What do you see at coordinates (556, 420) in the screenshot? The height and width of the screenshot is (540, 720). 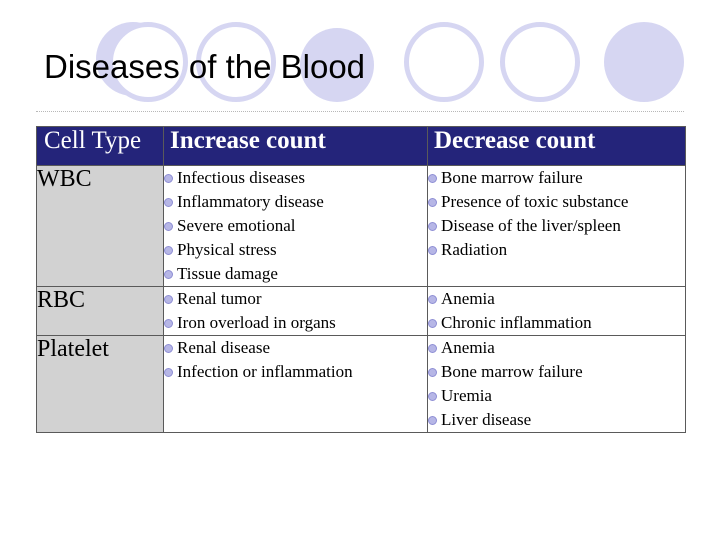 I see `list-item: Liver disease` at bounding box center [556, 420].